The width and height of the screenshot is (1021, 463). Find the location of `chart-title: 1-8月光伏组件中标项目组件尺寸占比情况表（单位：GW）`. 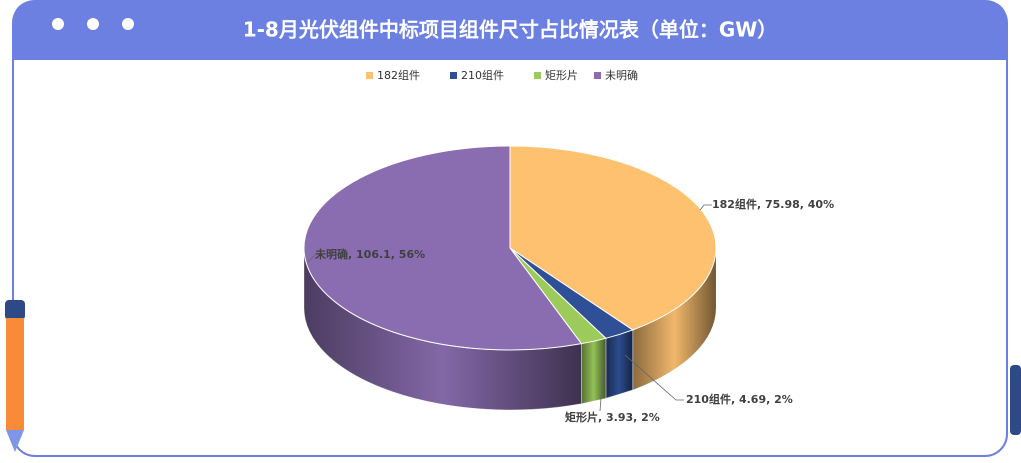

chart-title: 1-8月光伏组件中标项目组件尺寸占比情况表（单位：GW） is located at coordinates (510, 30).